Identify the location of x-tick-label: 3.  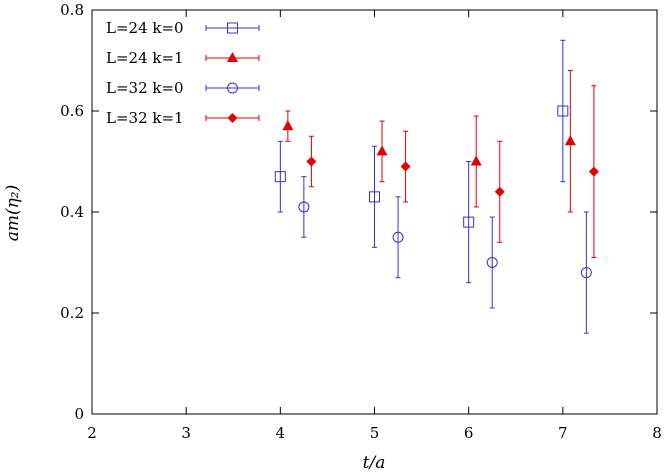
(186, 433).